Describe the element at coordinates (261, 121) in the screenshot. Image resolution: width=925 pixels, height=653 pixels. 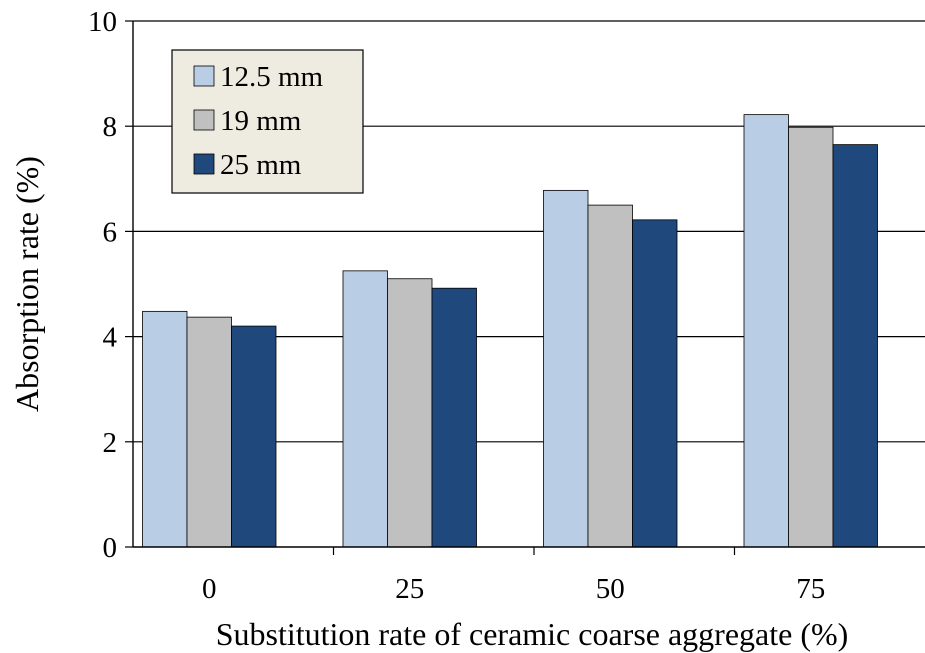
I see `legend-label: 19 mm` at that location.